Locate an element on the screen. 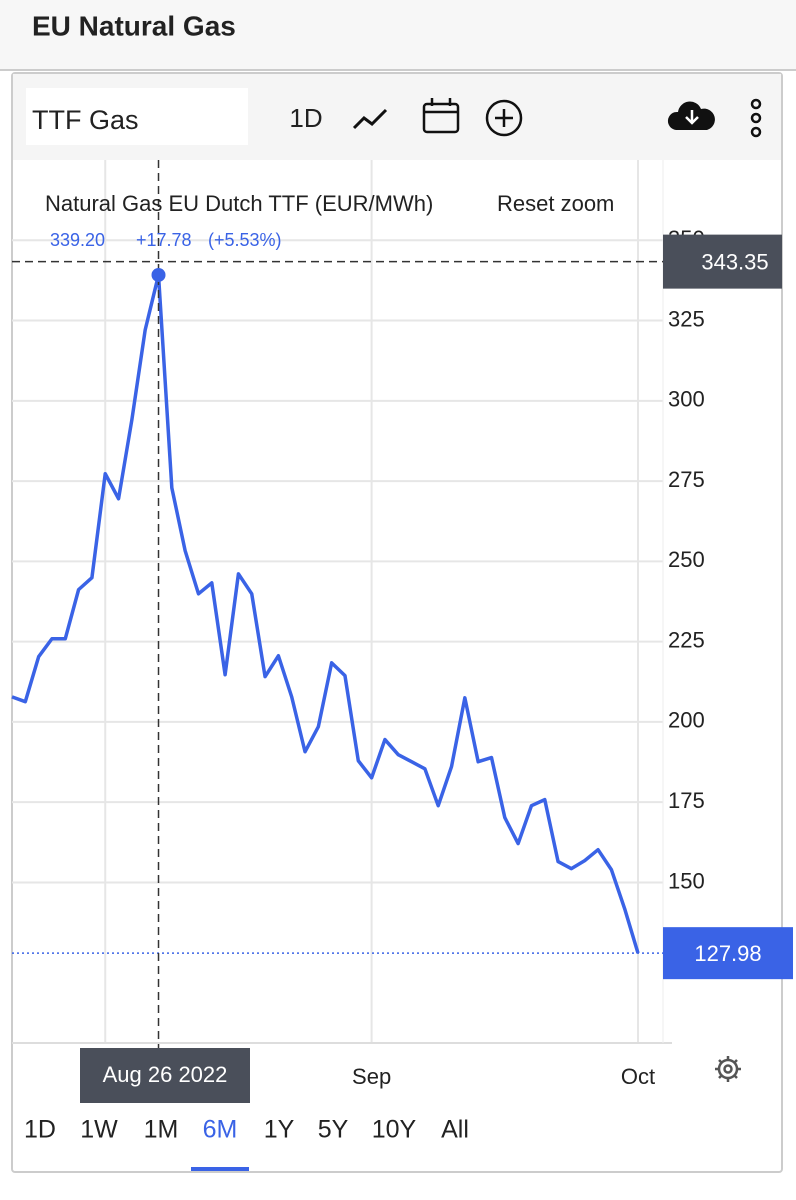 The height and width of the screenshot is (1200, 796). x-tick-label: Sep is located at coordinates (371, 1076).